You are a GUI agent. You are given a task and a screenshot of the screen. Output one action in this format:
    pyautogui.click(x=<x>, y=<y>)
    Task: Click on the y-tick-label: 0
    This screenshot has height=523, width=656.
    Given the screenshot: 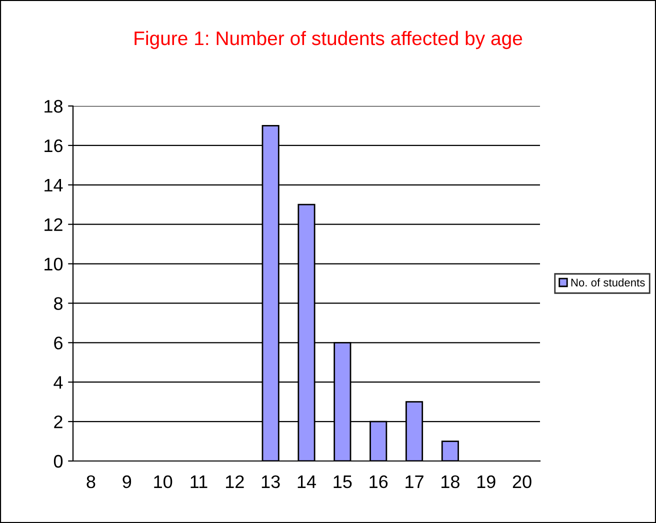 What is the action you would take?
    pyautogui.click(x=58, y=461)
    